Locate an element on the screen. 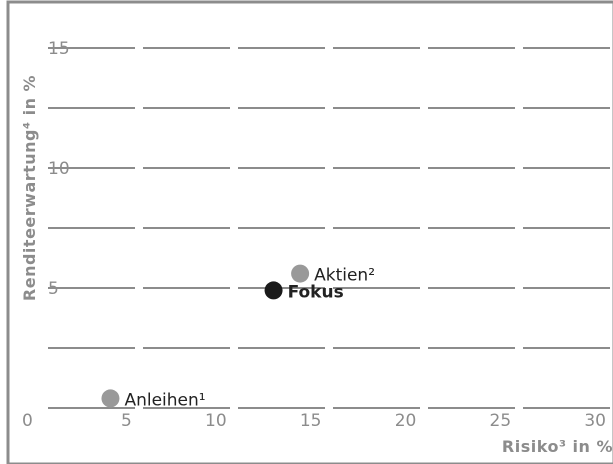 The image size is (613, 464). y-axis-label: Renditeerwartung⁴ in % is located at coordinates (29, 188).